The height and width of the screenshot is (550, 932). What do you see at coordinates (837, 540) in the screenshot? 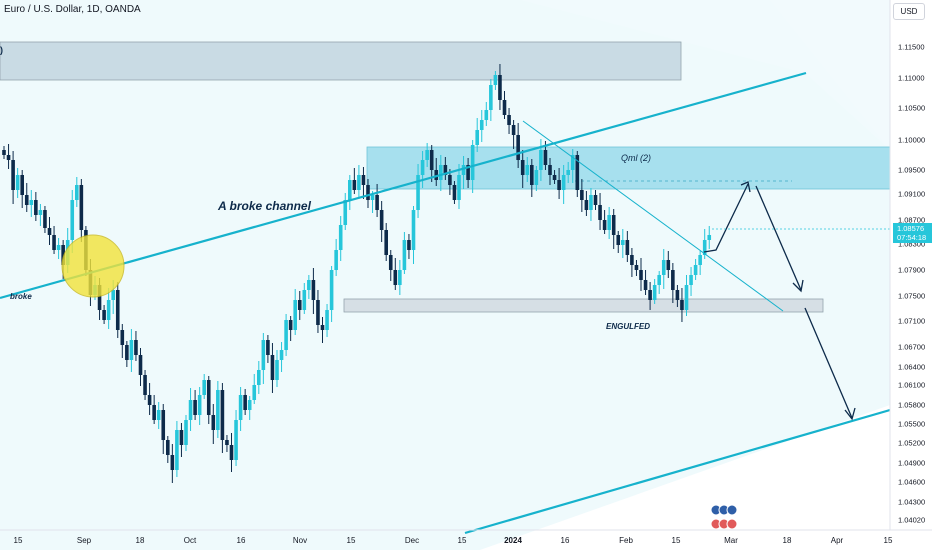
I see `time-tick-label: Apr` at bounding box center [837, 540].